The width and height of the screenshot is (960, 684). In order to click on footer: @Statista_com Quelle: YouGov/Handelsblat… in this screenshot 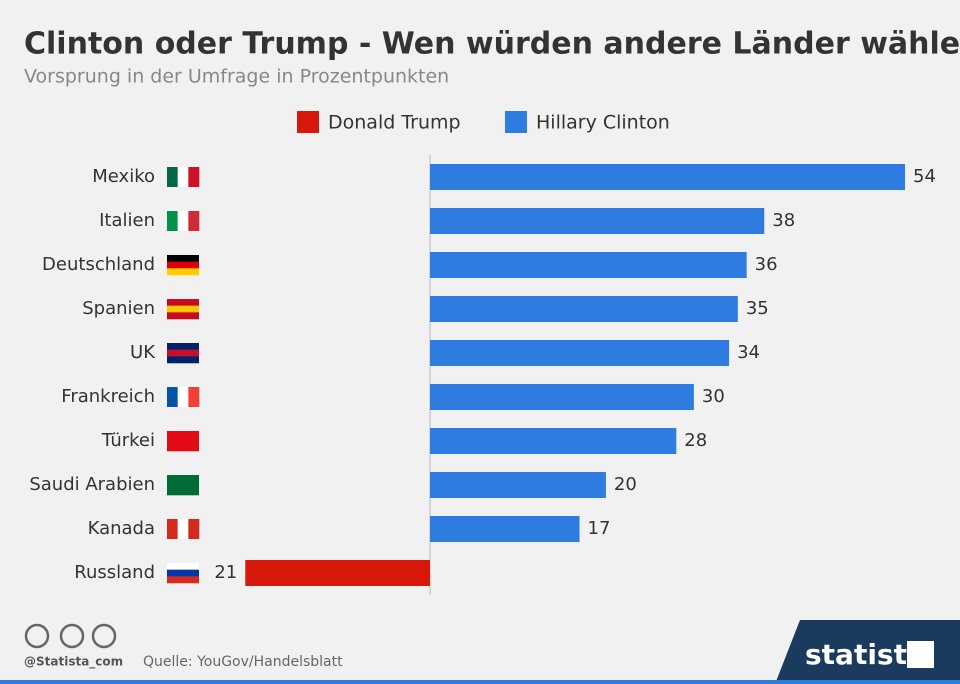, I will do `click(480, 652)`.